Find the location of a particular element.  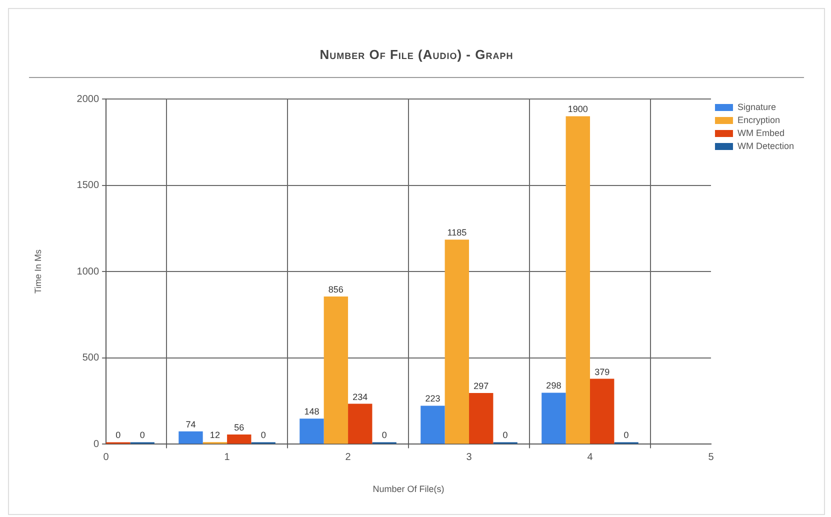

x-tick-label: 3 is located at coordinates (469, 457).